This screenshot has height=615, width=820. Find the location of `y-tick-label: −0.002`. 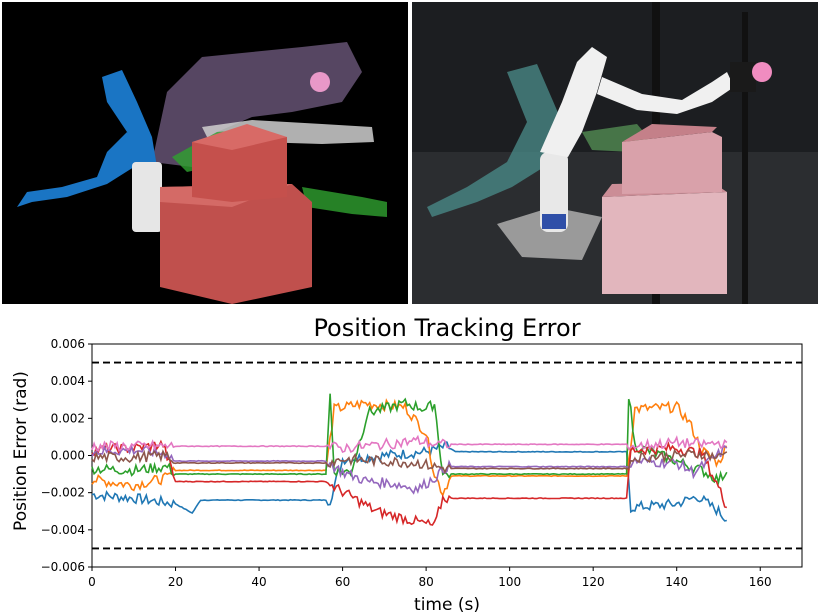

y-tick-label: −0.002 is located at coordinates (63, 493).